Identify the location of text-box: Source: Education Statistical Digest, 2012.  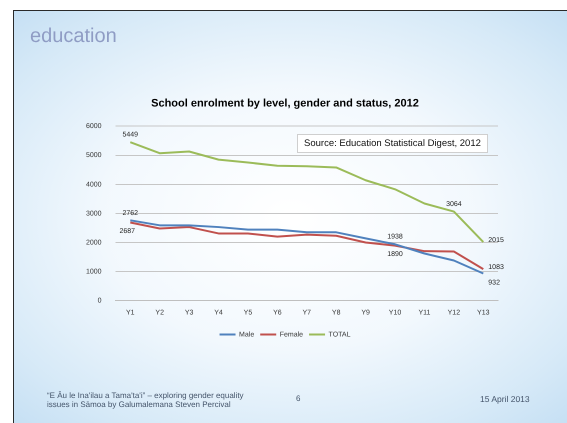
(392, 143).